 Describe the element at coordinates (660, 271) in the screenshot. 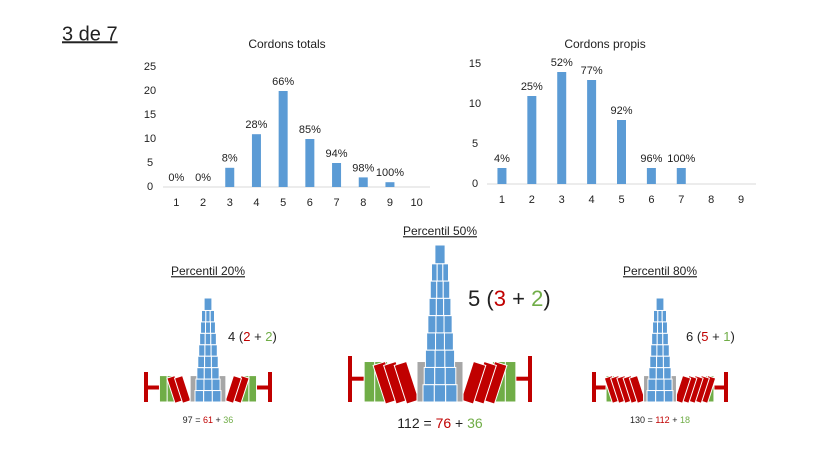

I see `panel-title: Percentil 80%` at that location.